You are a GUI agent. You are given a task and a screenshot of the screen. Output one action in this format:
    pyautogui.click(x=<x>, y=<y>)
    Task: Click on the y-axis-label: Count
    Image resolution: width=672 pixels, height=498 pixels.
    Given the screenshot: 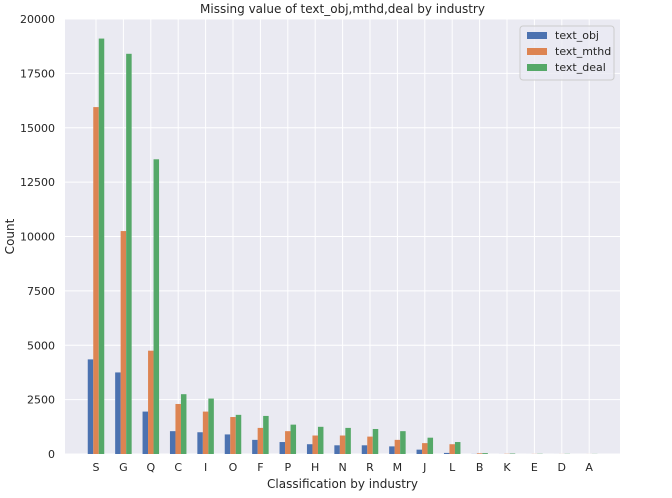 What is the action you would take?
    pyautogui.click(x=10, y=236)
    